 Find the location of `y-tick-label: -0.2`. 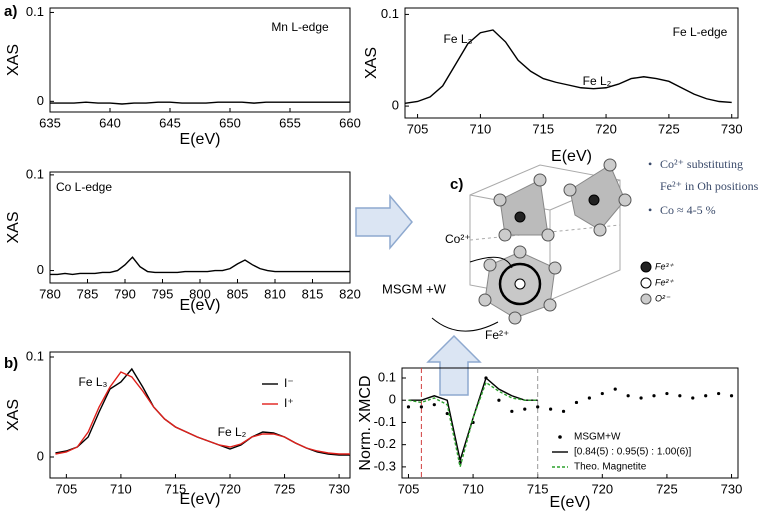

y-tick-label: -0.2 is located at coordinates (385, 443).